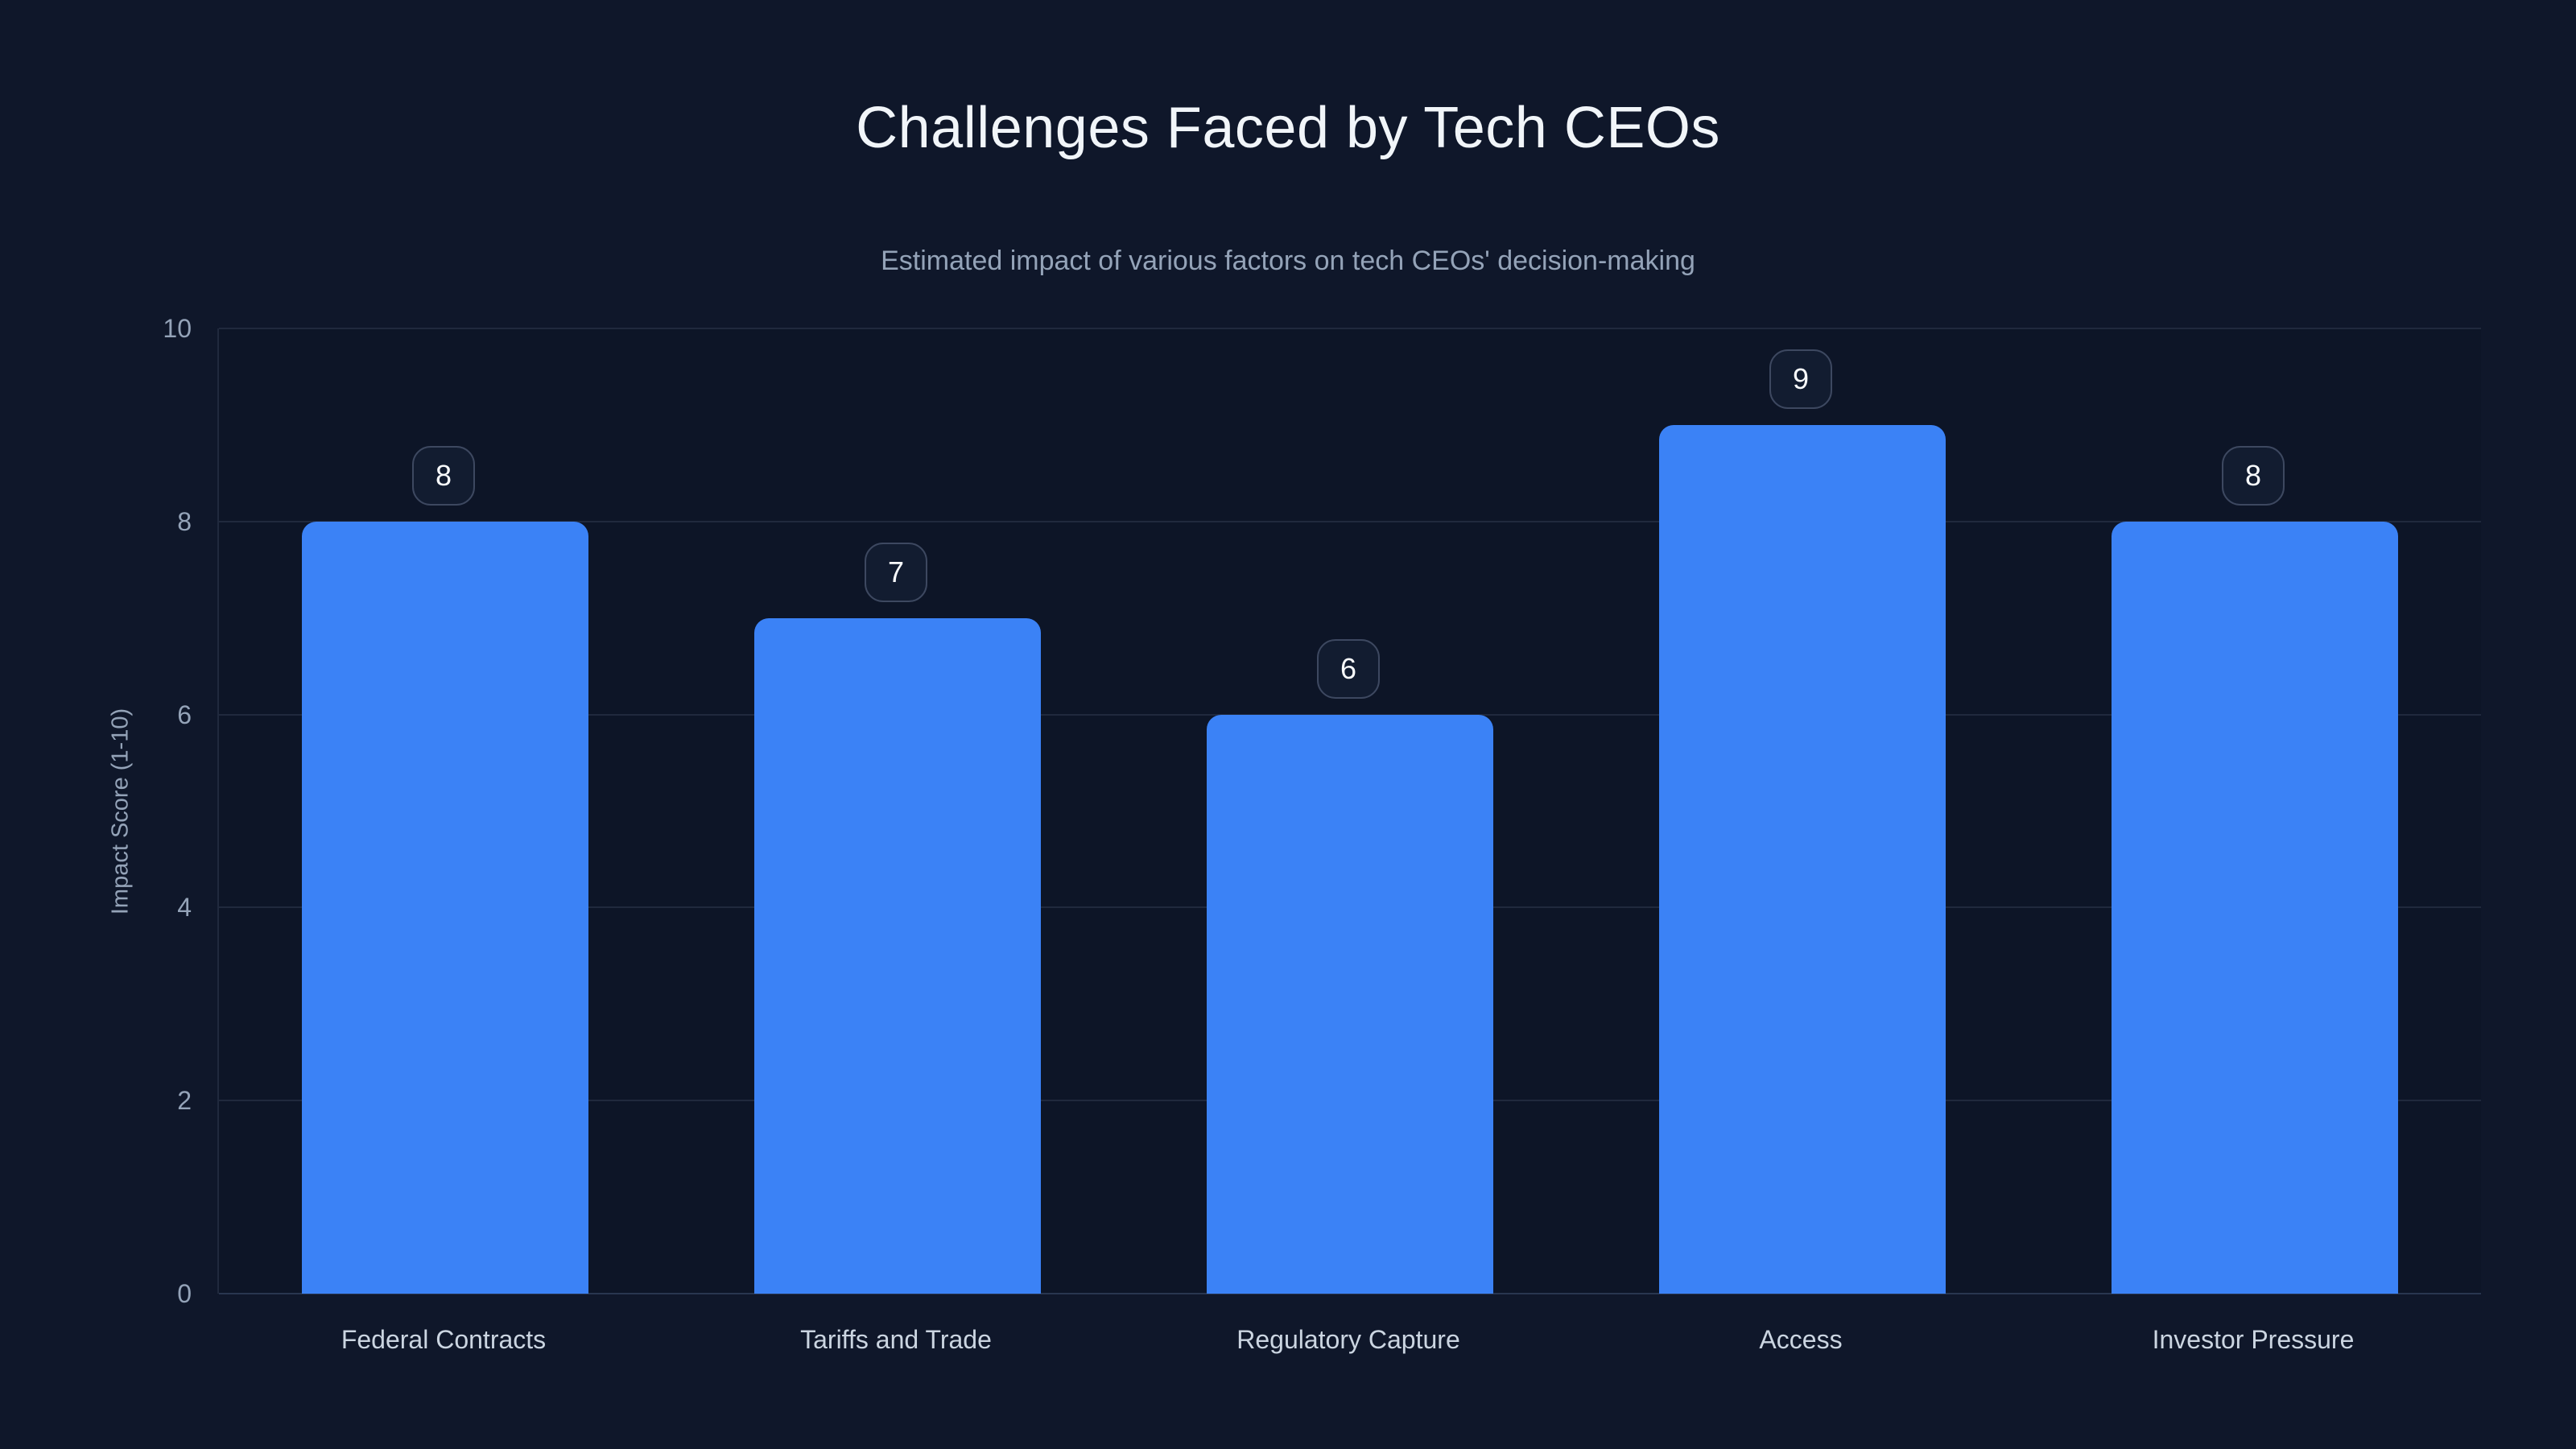 This screenshot has height=1449, width=2576. What do you see at coordinates (2255, 907) in the screenshot?
I see `bar-investor-pressure` at bounding box center [2255, 907].